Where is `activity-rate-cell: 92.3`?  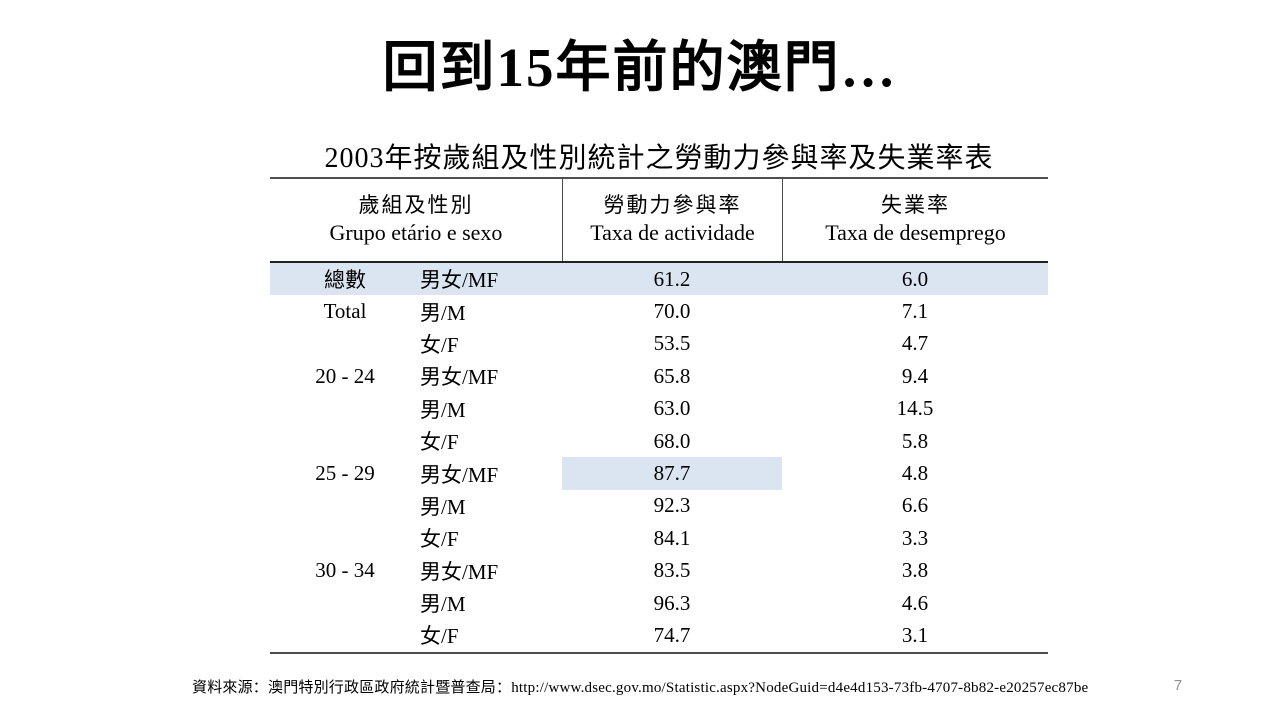
activity-rate-cell: 92.3 is located at coordinates (672, 505).